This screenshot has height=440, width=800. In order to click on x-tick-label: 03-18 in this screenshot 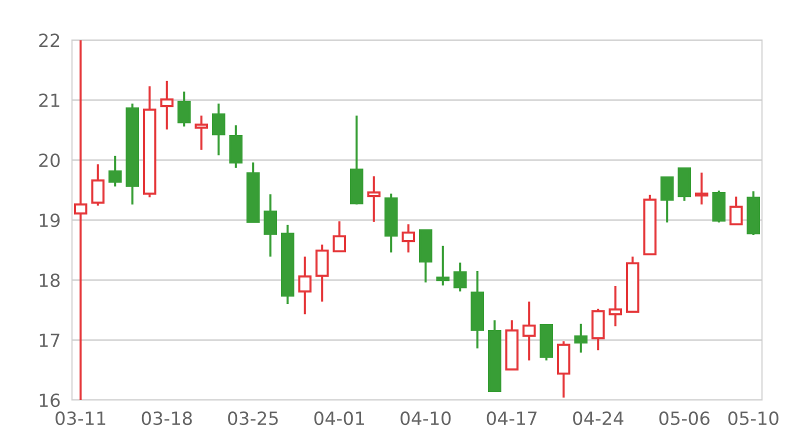, I will do `click(167, 418)`.